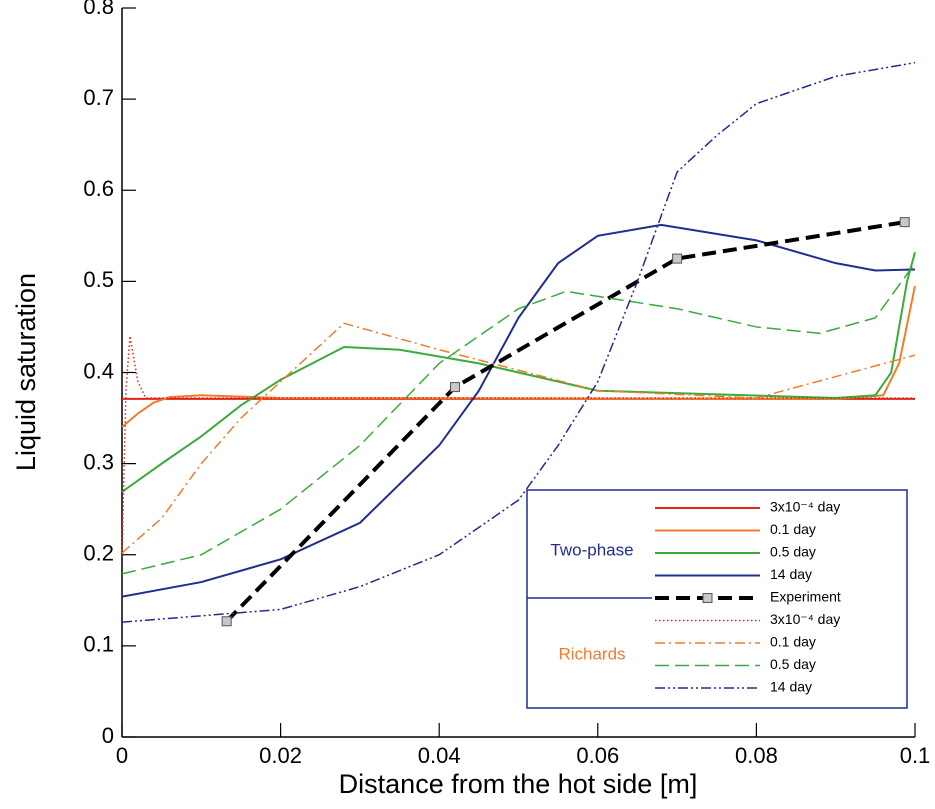 This screenshot has height=809, width=935. What do you see at coordinates (98, 279) in the screenshot?
I see `y-tick-label: 0.5` at bounding box center [98, 279].